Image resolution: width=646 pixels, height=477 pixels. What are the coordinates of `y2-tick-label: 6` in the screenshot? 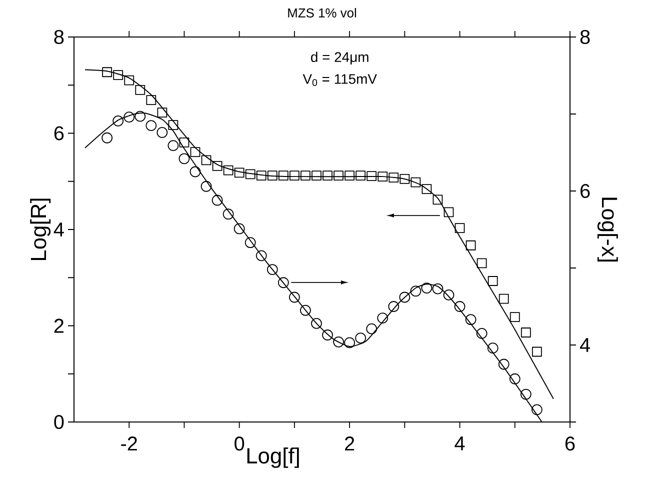 It's located at (585, 191).